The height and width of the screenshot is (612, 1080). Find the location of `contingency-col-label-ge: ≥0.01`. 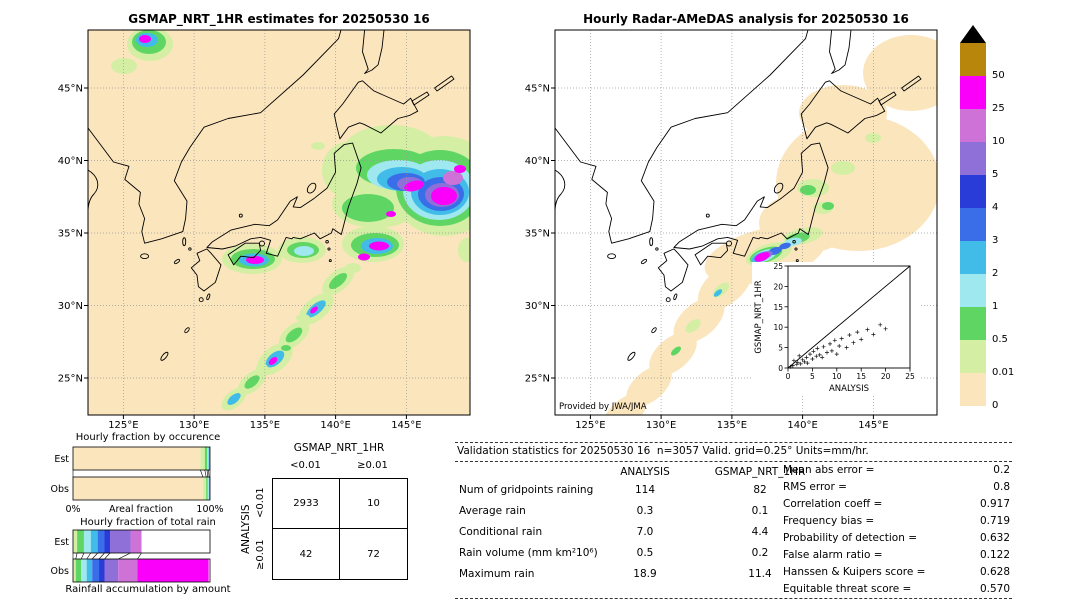

contingency-col-label-ge: ≥0.01 is located at coordinates (372, 465).